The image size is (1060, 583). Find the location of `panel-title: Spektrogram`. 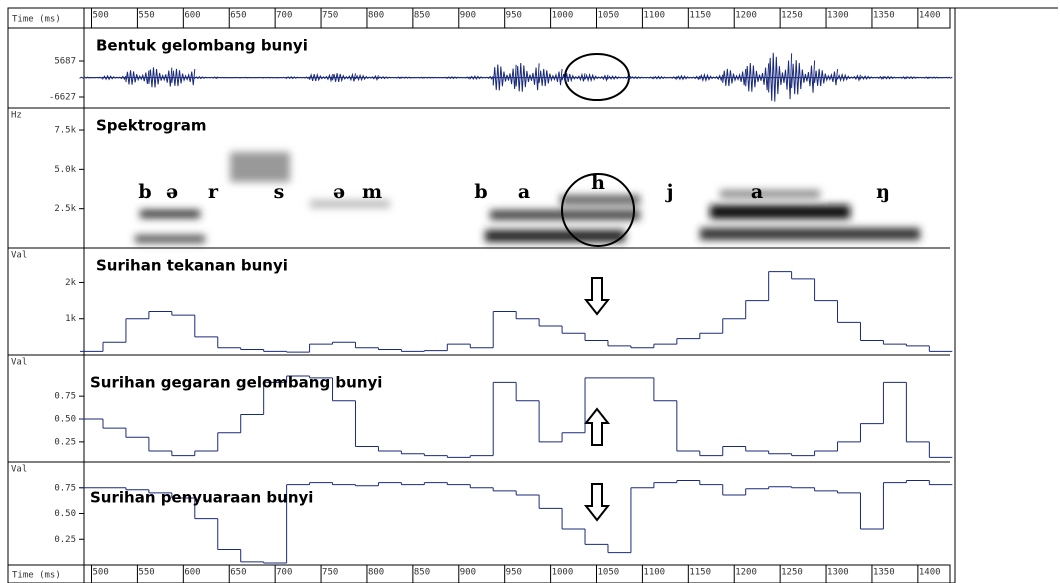

panel-title: Spektrogram is located at coordinates (151, 126).